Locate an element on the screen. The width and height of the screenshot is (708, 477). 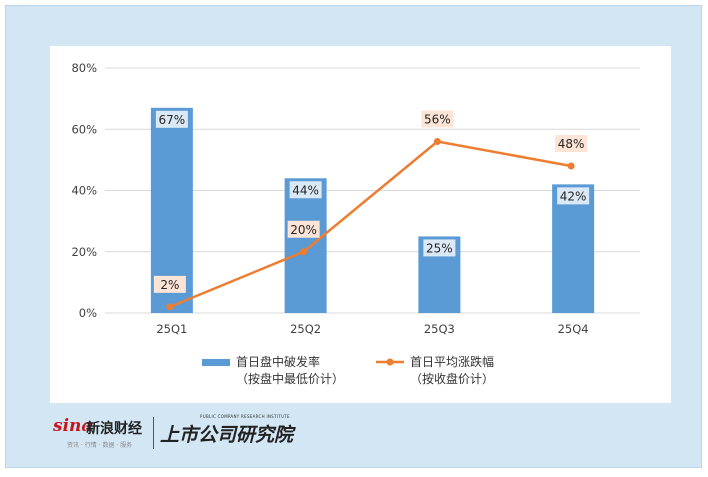
line-value-label: 20% is located at coordinates (303, 230).